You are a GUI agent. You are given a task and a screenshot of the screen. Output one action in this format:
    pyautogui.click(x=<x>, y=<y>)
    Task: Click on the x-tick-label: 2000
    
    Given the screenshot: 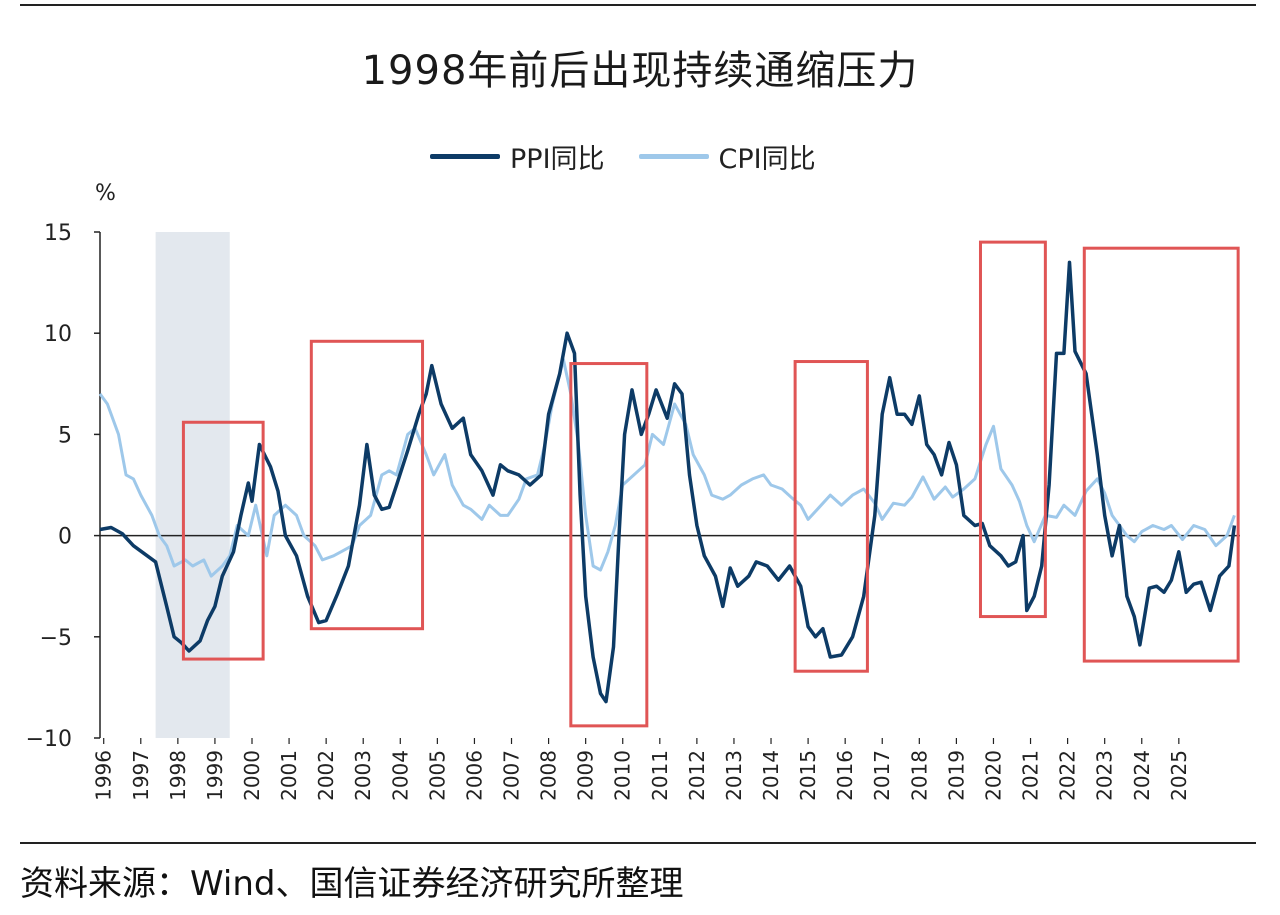 What is the action you would take?
    pyautogui.click(x=252, y=775)
    